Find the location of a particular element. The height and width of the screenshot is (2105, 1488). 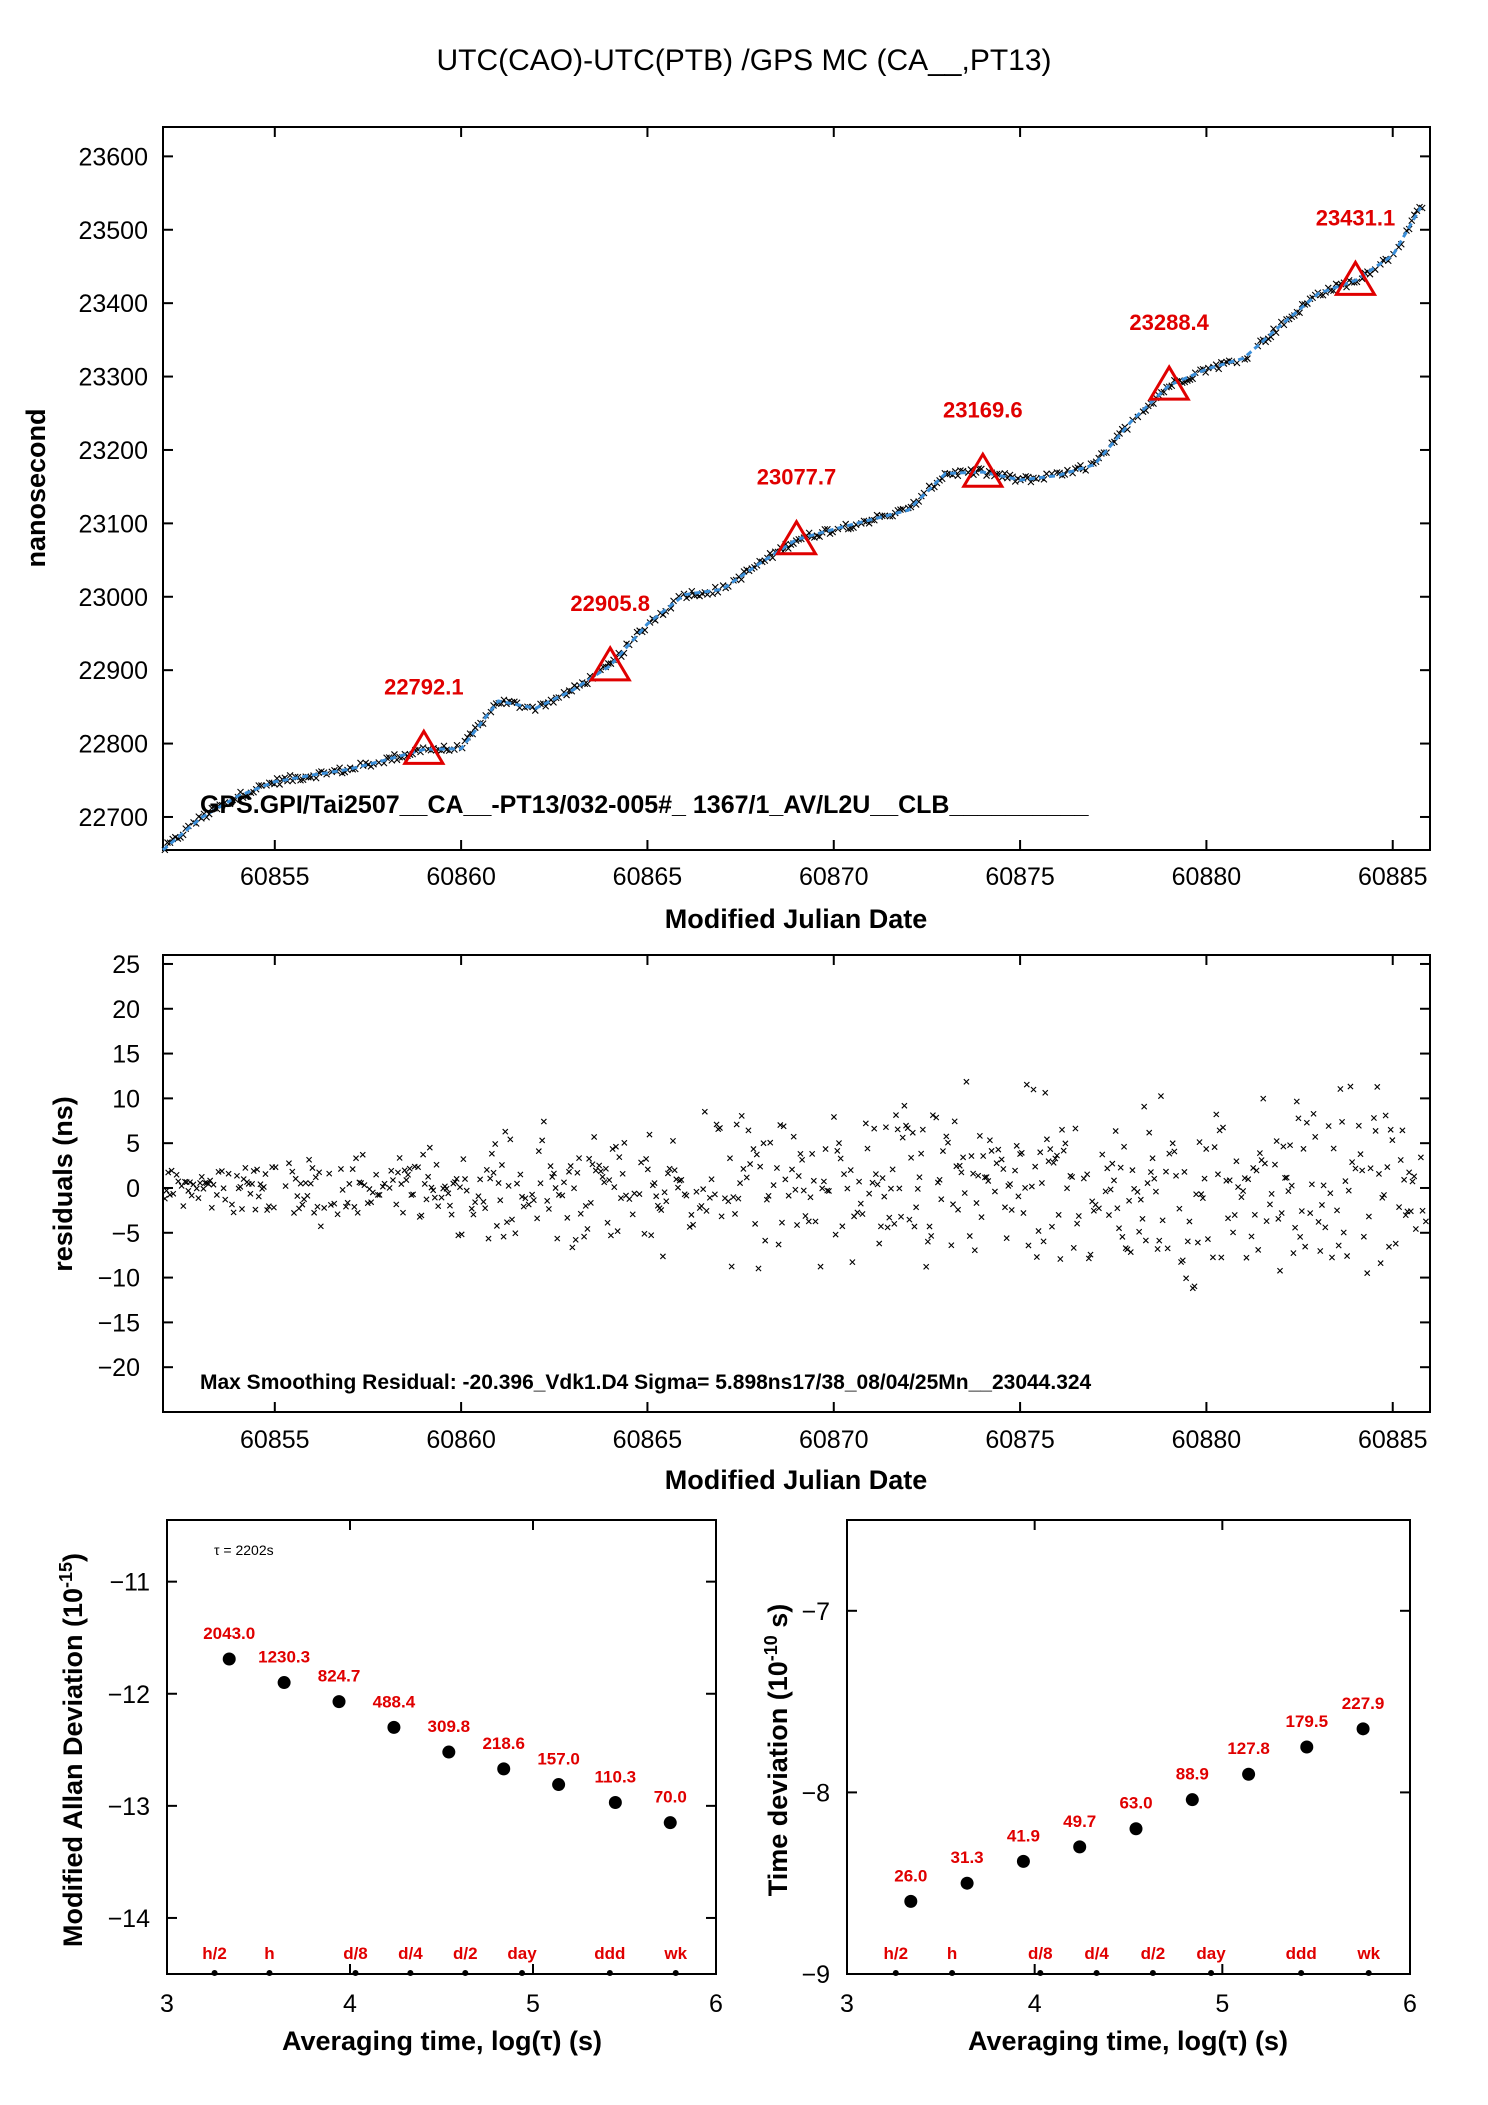

tdev-ytick-label: −8 is located at coordinates (815, 1793).